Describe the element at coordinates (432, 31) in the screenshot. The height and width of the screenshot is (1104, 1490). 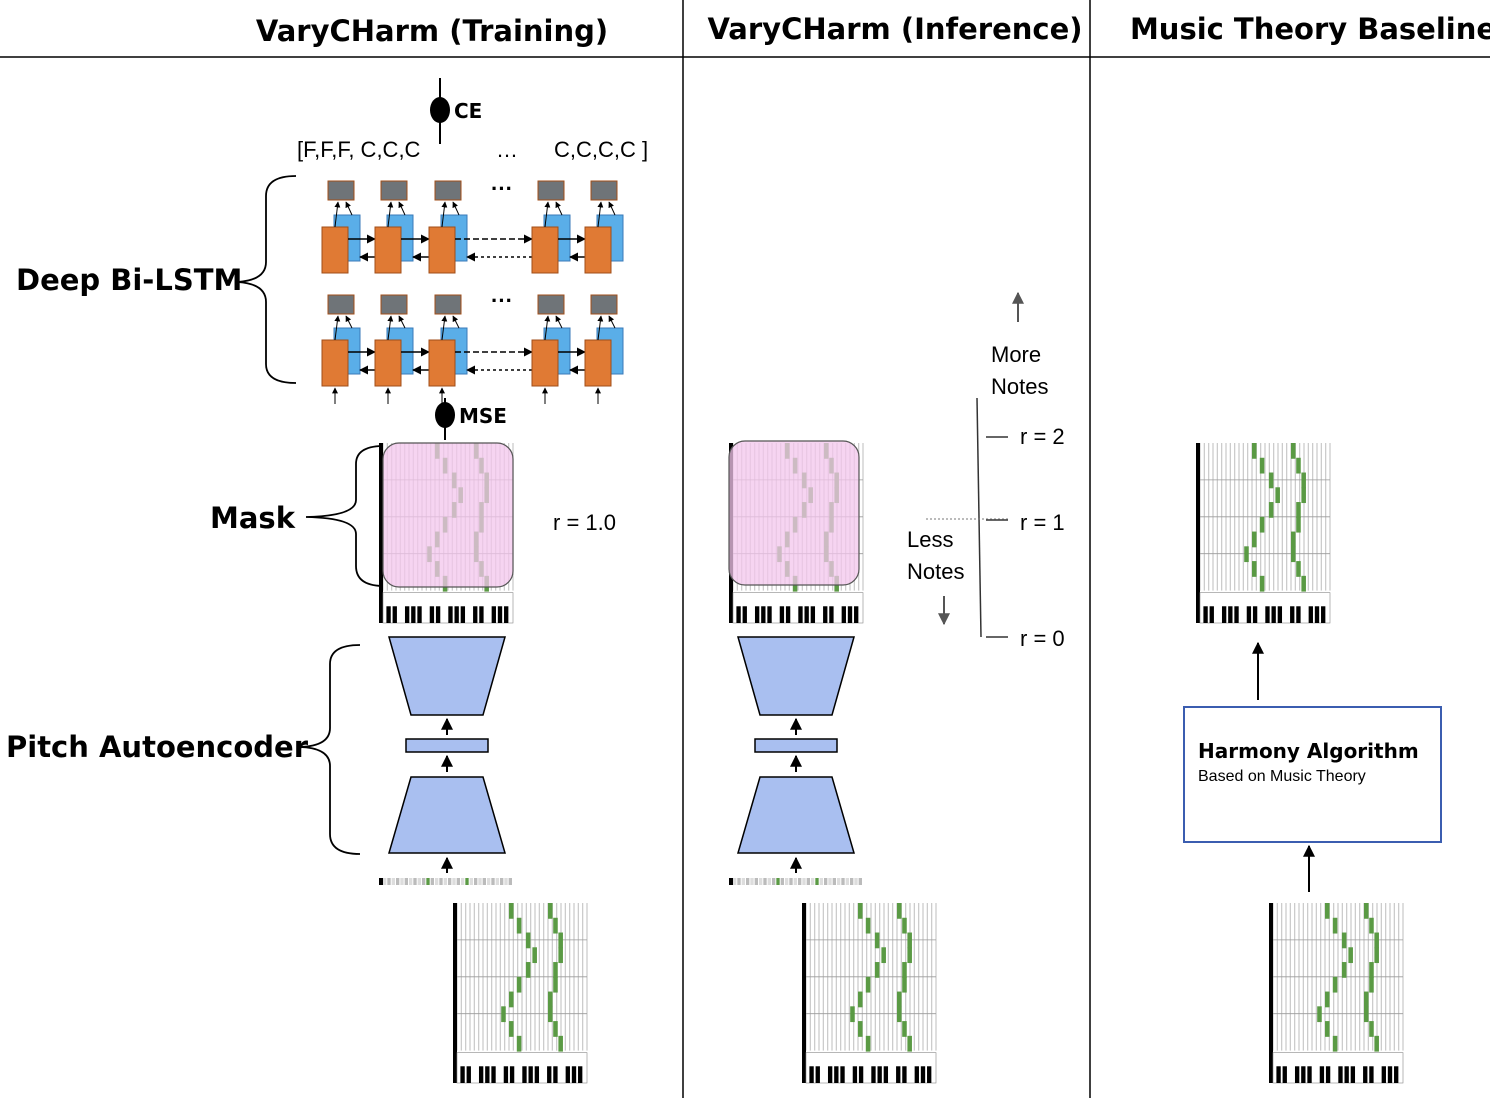
I see `title-training: VaryCHarm (Training)` at that location.